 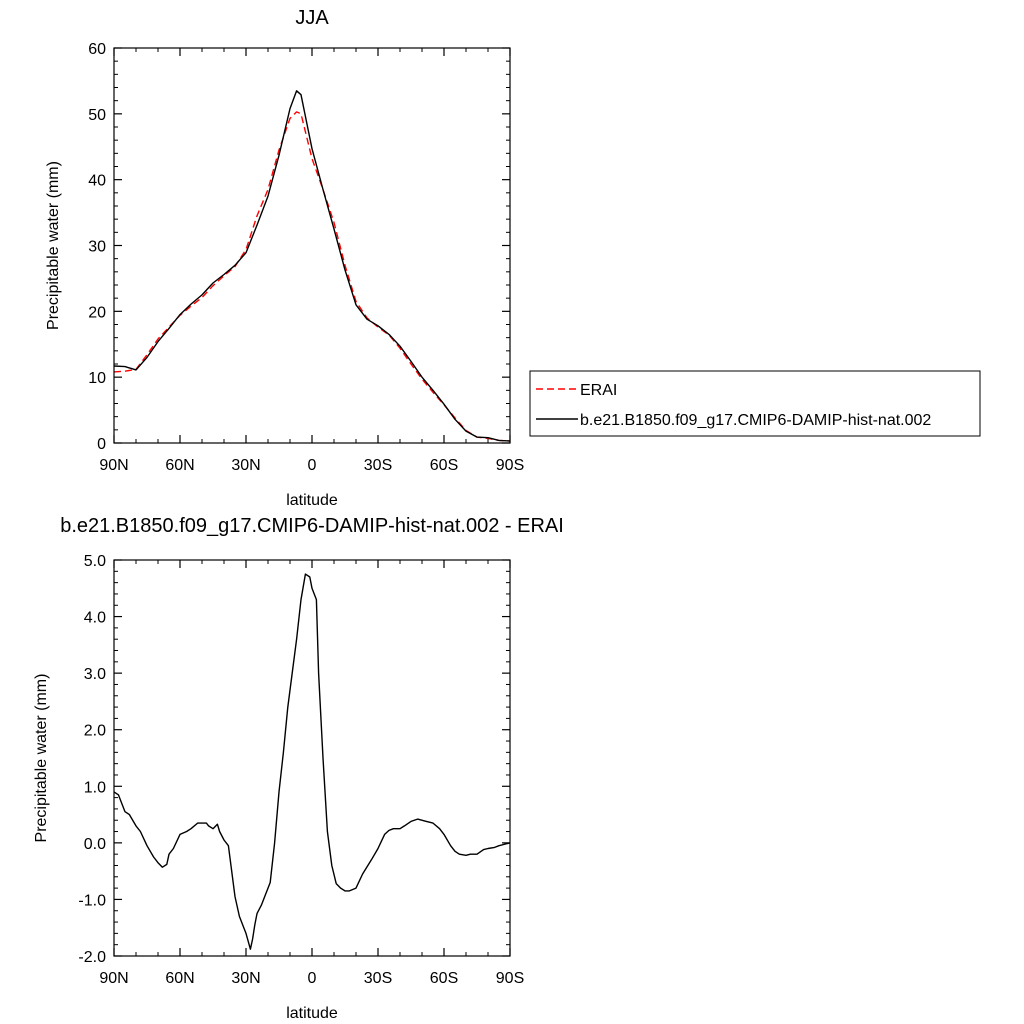 I want to click on legend-box, so click(x=755, y=403).